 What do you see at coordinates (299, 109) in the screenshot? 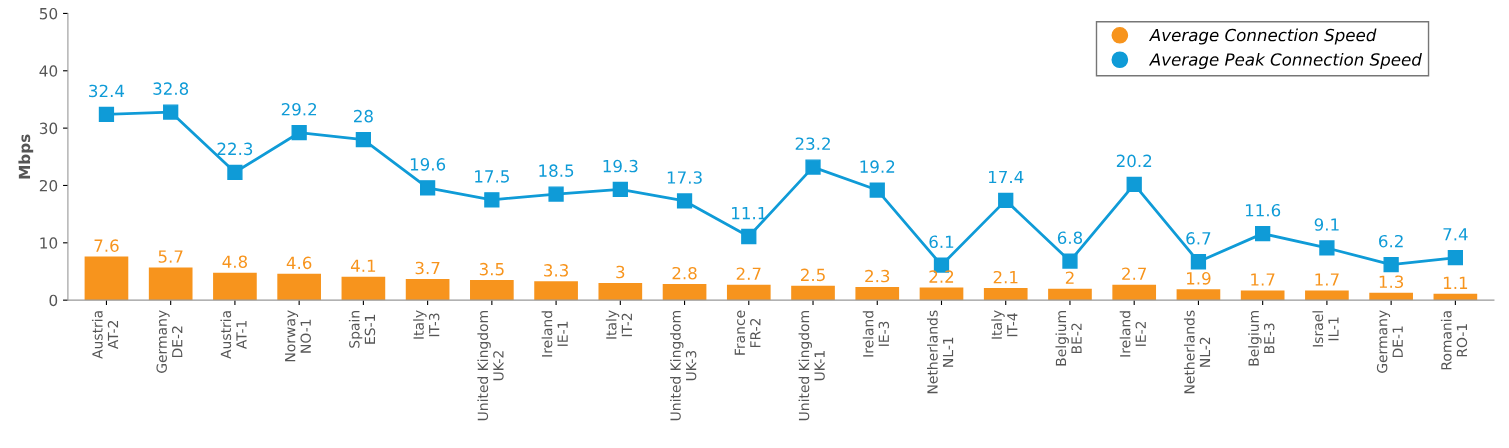
I see `data-label: 29.2` at bounding box center [299, 109].